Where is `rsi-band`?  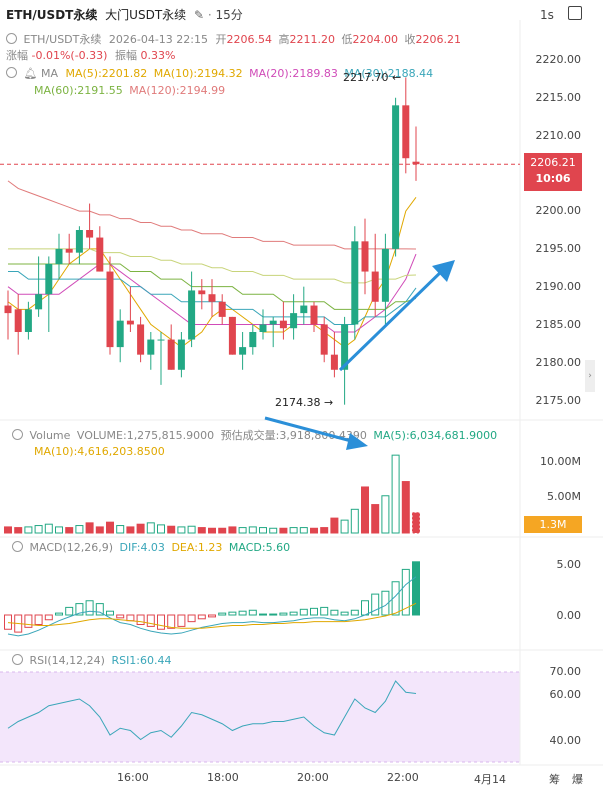
rsi-band is located at coordinates (260, 717).